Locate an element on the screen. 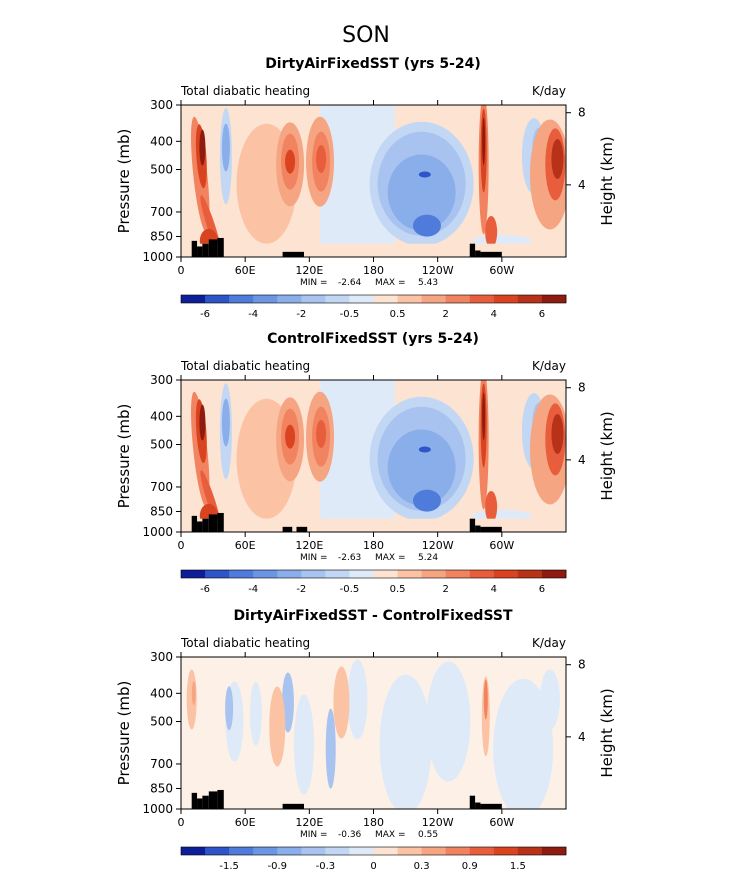 This screenshot has height=872, width=733. colorbar: -1.5 -0.9 -0.3 0 0.3 0.9 1.5 is located at coordinates (373, 859).